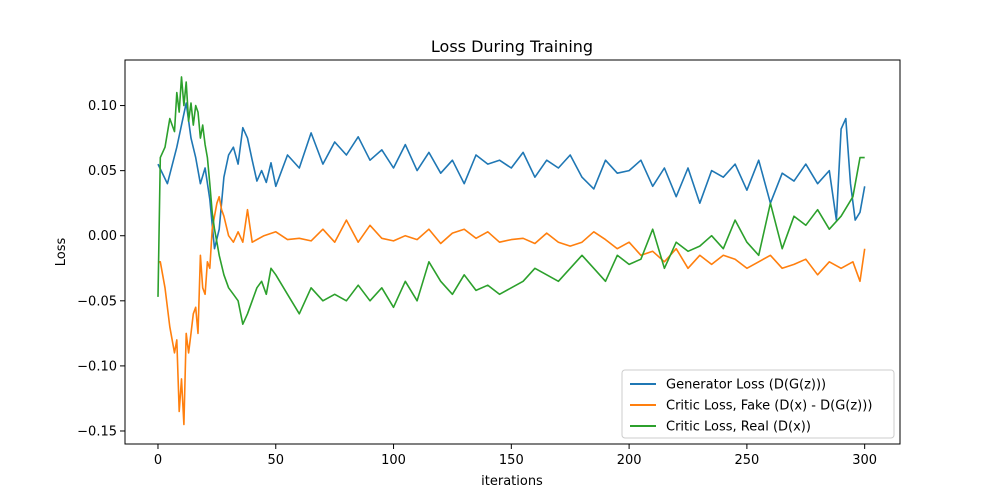 The image size is (1000, 500). I want to click on y-axis: −0.15 −0.10 −0.05 0.00 0.05 0.10, so click(101, 269).